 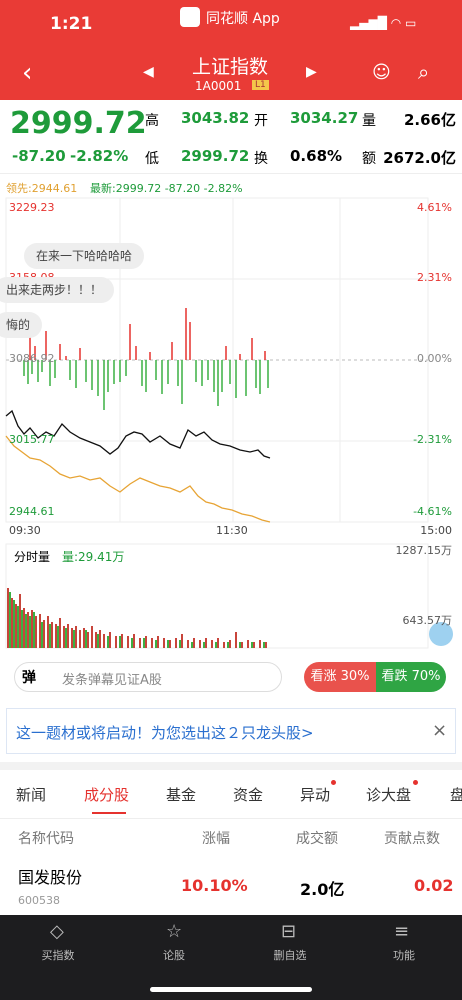 I want to click on tab: 盘, so click(x=456, y=795).